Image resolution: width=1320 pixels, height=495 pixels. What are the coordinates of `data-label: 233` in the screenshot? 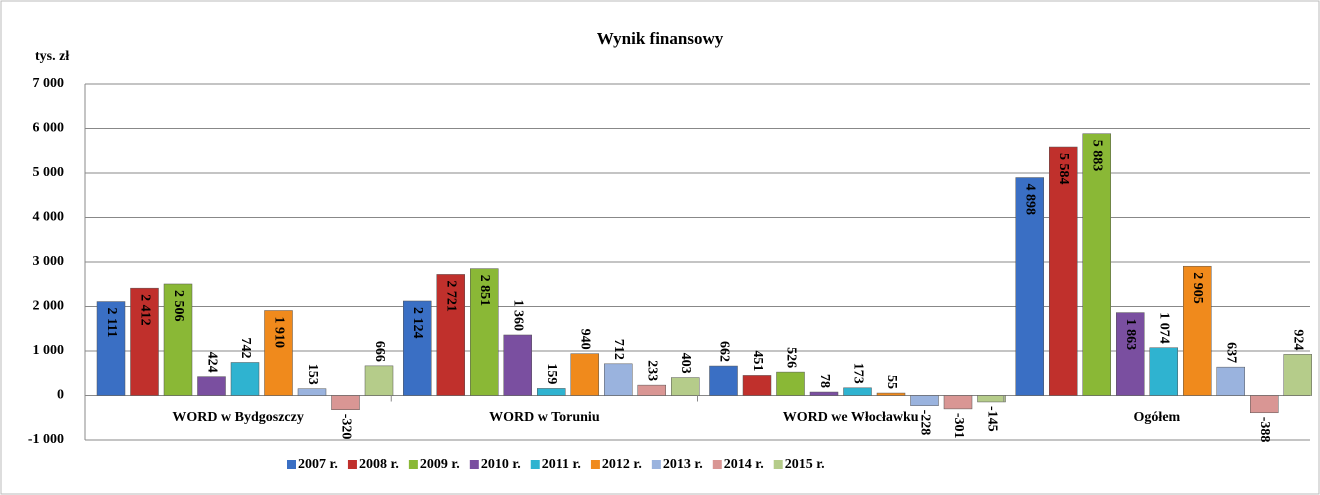 It's located at (652, 370).